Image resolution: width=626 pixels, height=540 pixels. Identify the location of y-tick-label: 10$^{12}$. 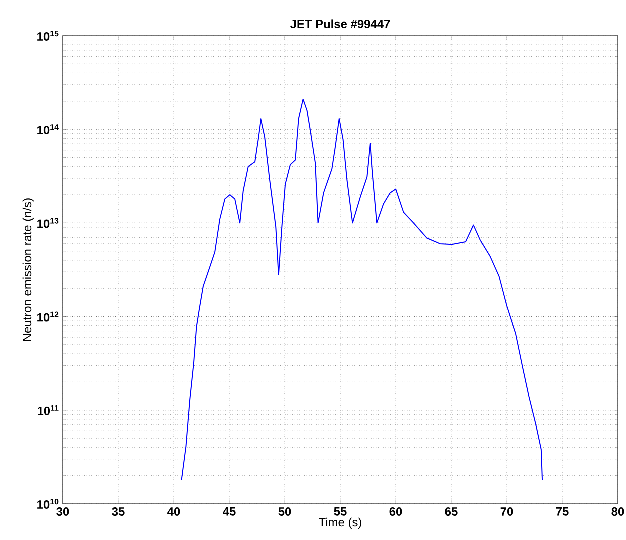
(48, 317).